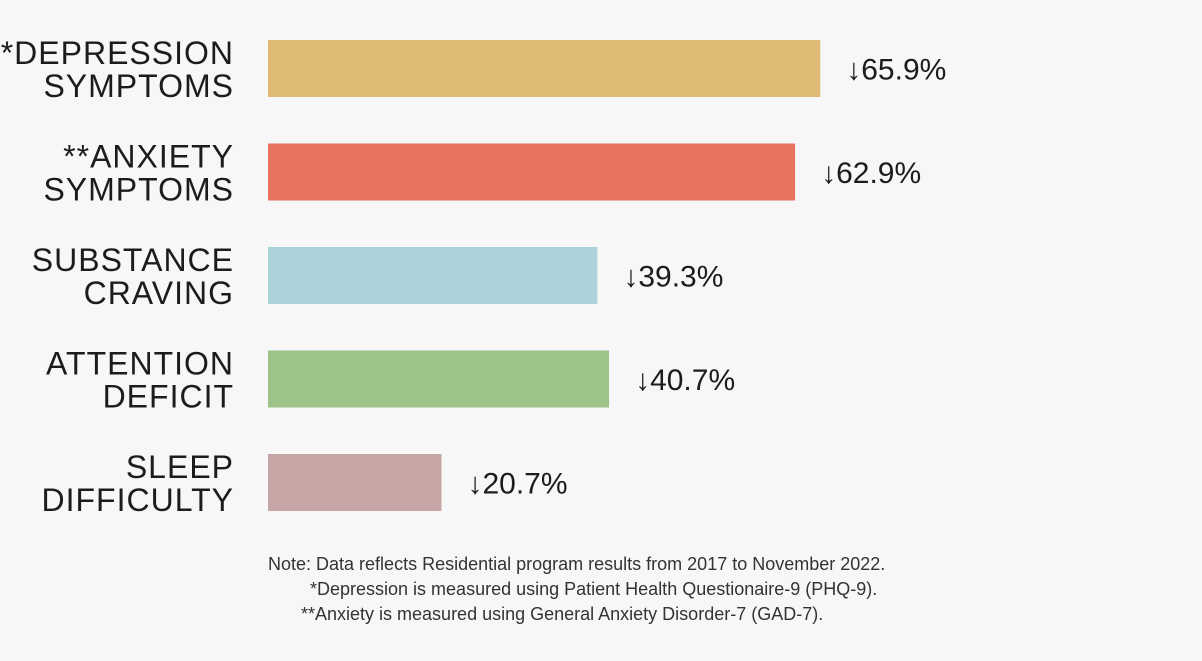 Image resolution: width=1202 pixels, height=661 pixels. What do you see at coordinates (517, 484) in the screenshot?
I see `data-label: ↓20.7%` at bounding box center [517, 484].